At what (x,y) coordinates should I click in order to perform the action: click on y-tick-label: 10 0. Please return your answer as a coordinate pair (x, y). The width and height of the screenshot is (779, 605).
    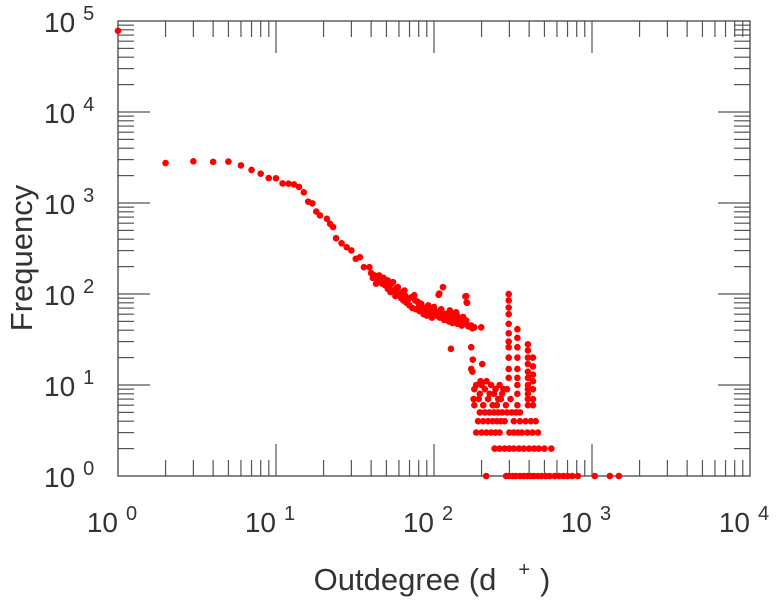
    Looking at the image, I should click on (69, 475).